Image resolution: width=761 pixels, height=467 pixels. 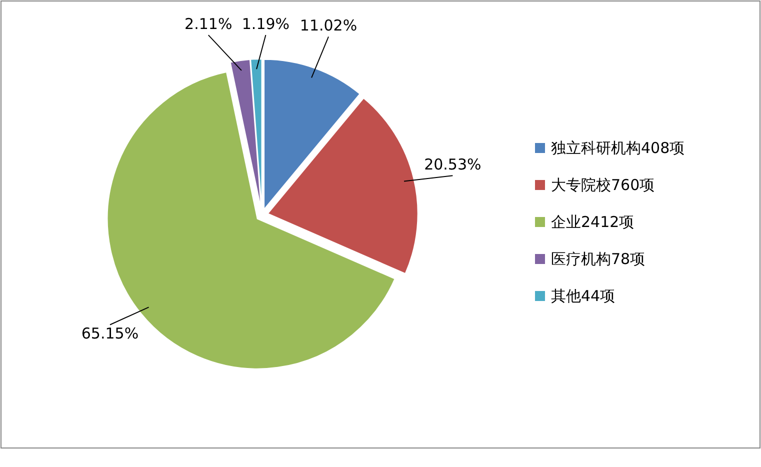 What do you see at coordinates (592, 222) in the screenshot?
I see `legend-label: 企业2412项` at bounding box center [592, 222].